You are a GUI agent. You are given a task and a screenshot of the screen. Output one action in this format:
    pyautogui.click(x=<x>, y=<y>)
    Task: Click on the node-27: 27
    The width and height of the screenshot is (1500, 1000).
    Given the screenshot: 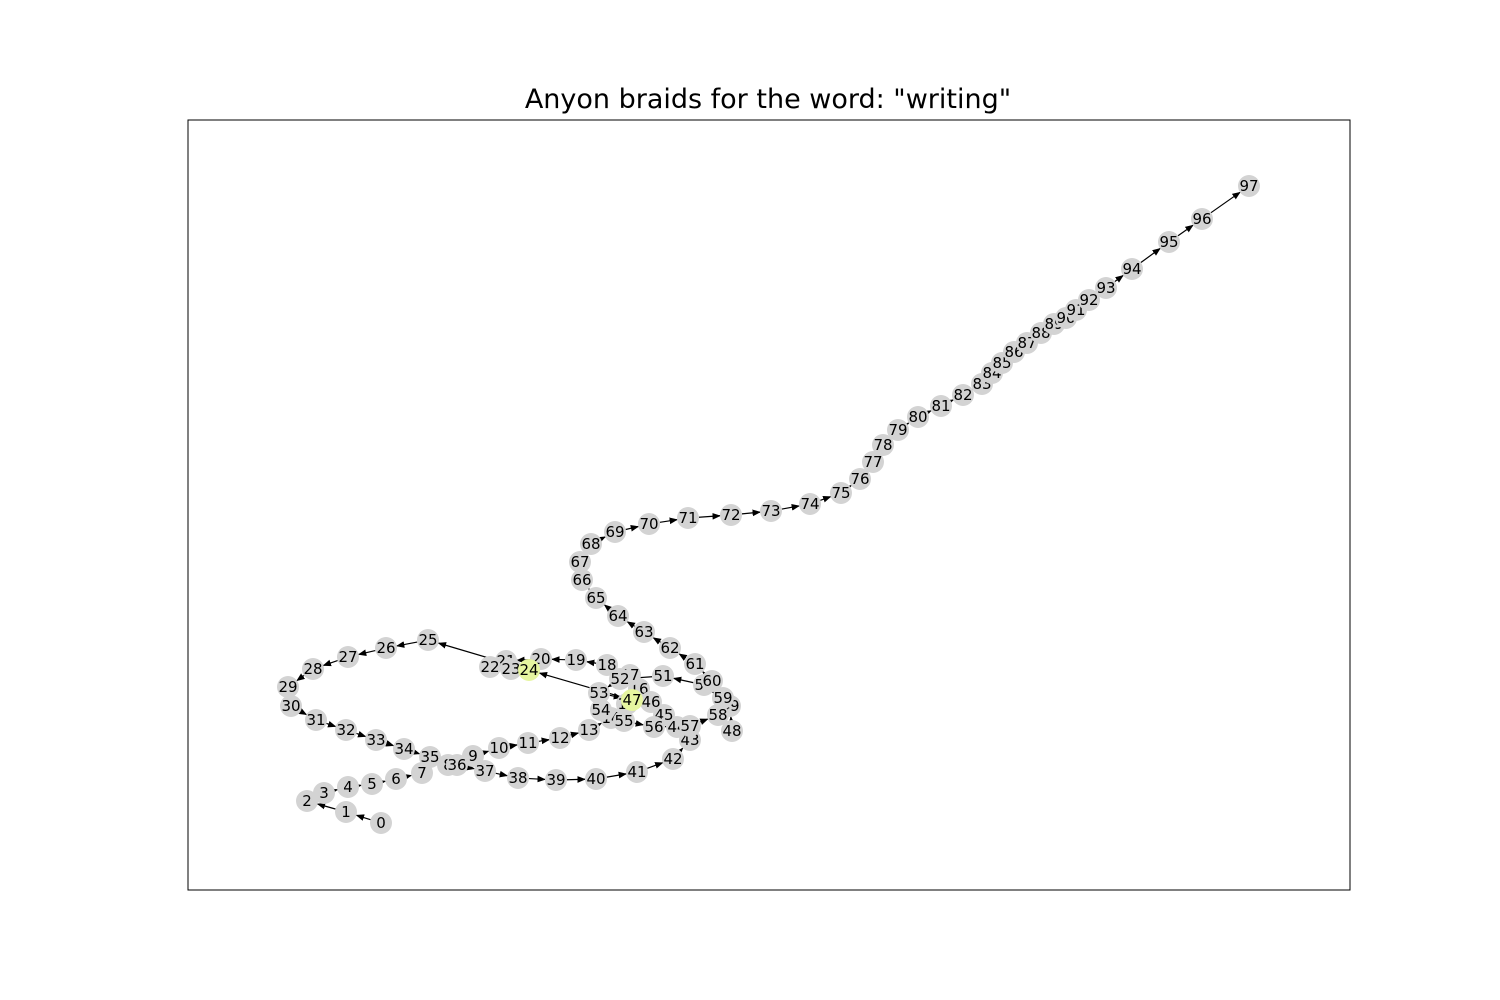 What is the action you would take?
    pyautogui.click(x=348, y=657)
    